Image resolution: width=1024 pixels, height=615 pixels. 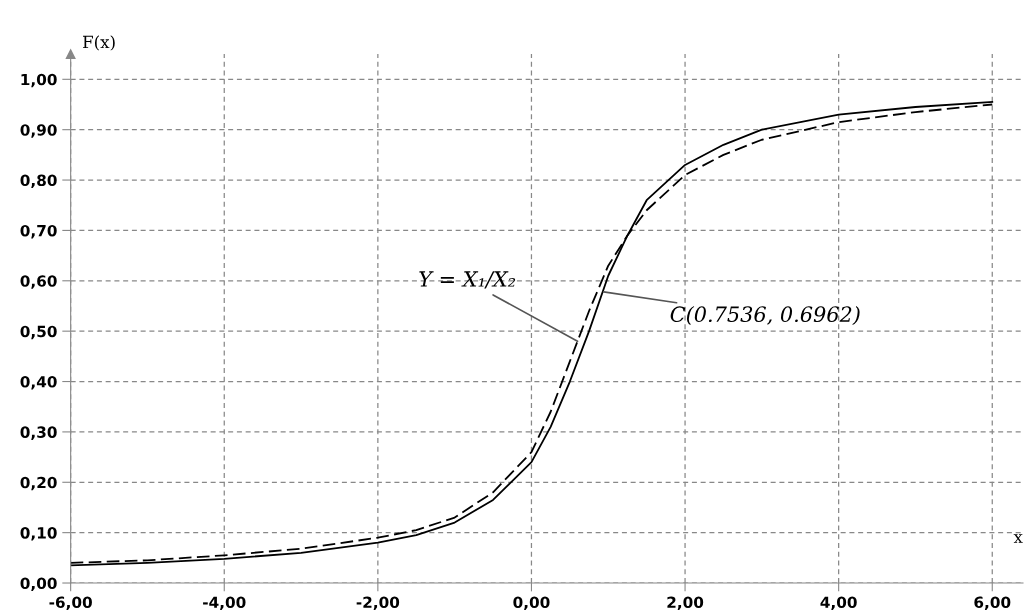 I want to click on y-tick-label: 0,40, so click(x=38, y=383).